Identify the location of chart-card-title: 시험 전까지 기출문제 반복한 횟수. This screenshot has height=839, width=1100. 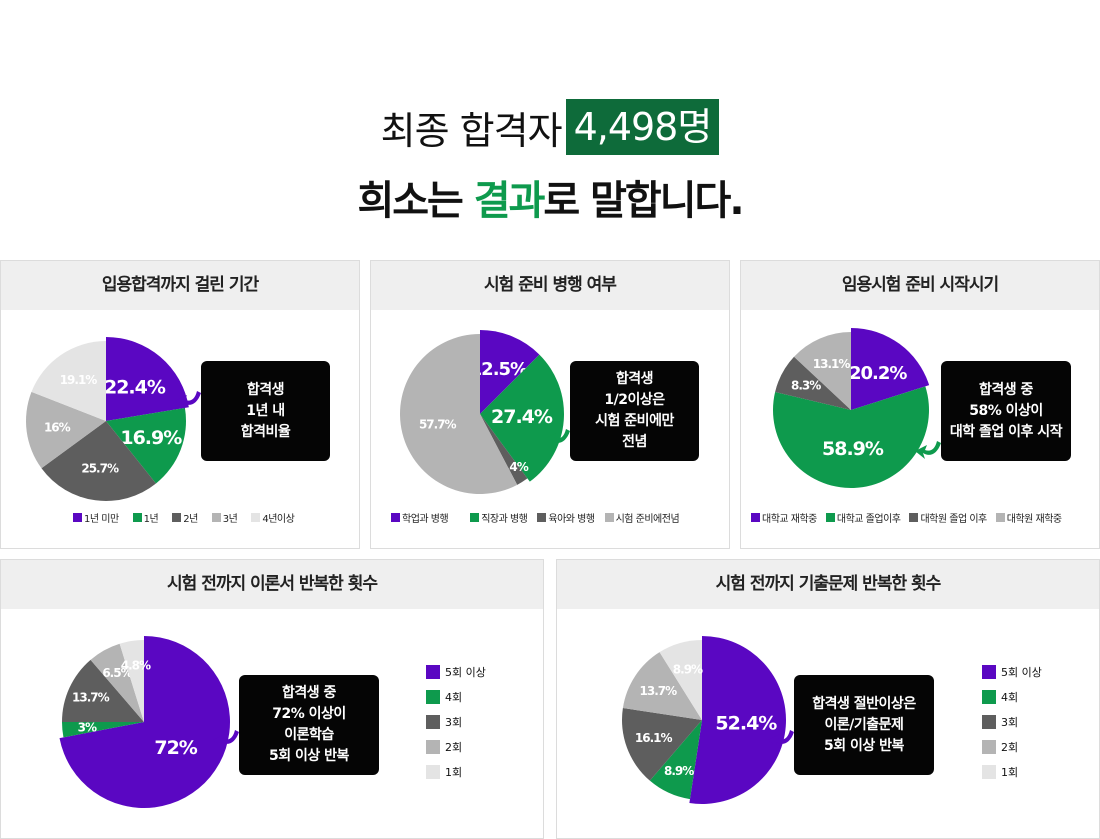
(828, 584).